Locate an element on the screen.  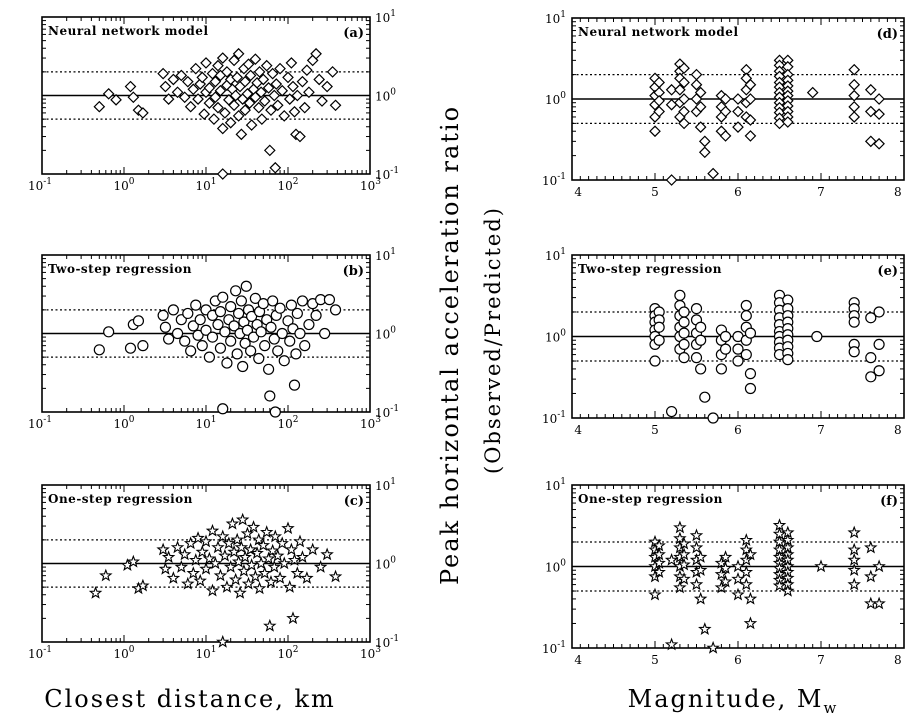
x-tick-label: 10³ is located at coordinates (370, 653).